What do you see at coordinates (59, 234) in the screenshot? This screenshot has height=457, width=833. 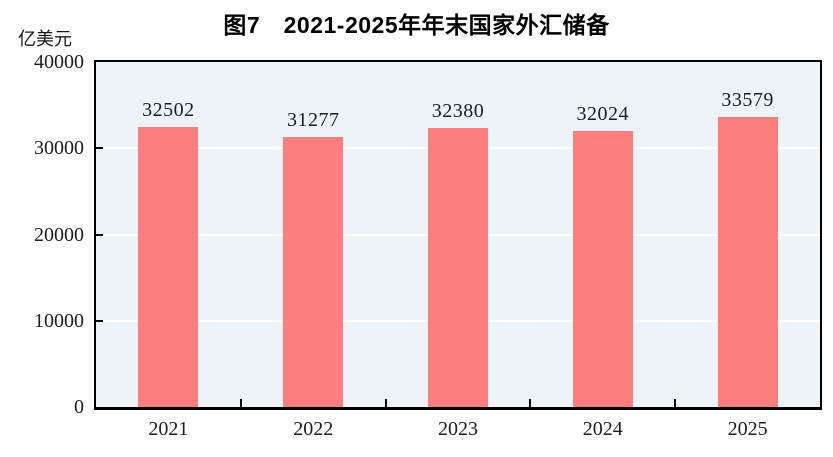 I see `y-axis-tick-label-20000: 20000` at bounding box center [59, 234].